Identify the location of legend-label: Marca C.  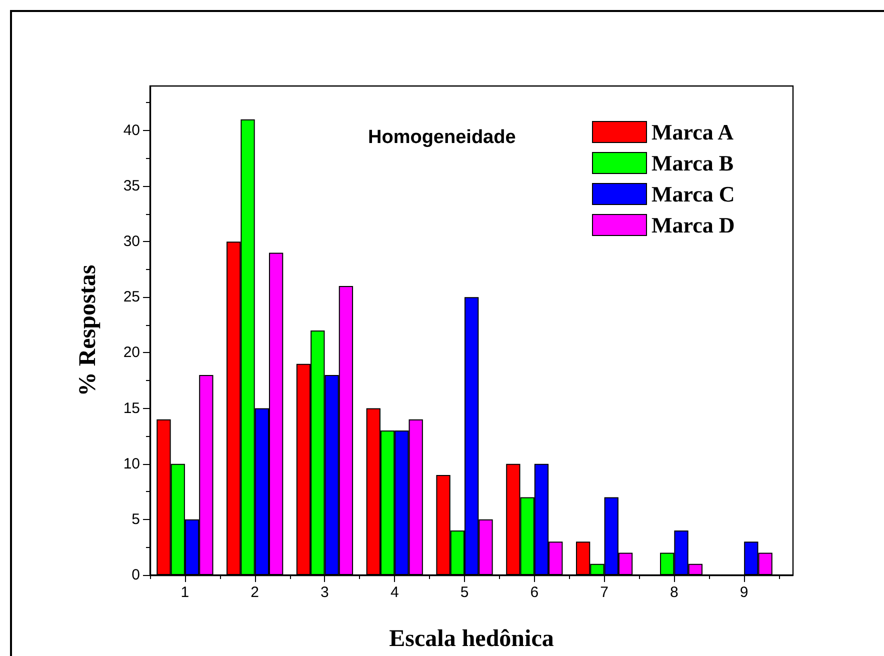
(693, 194).